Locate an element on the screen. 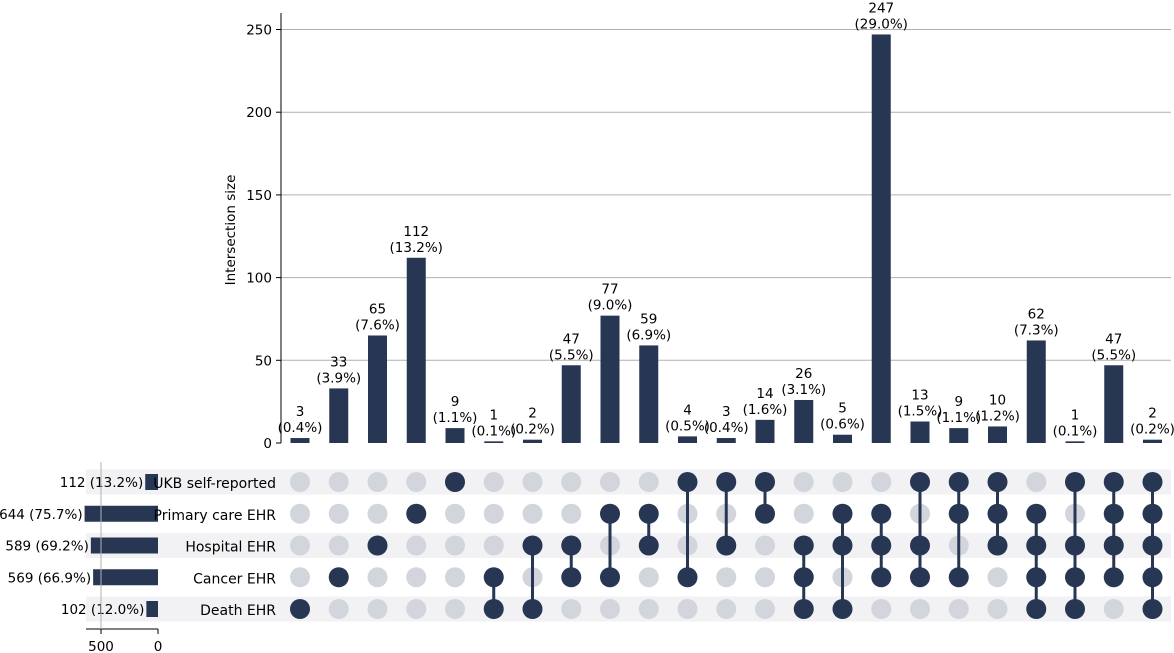 This screenshot has width=1174, height=653. bar-count-label: 59 is located at coordinates (648, 319).